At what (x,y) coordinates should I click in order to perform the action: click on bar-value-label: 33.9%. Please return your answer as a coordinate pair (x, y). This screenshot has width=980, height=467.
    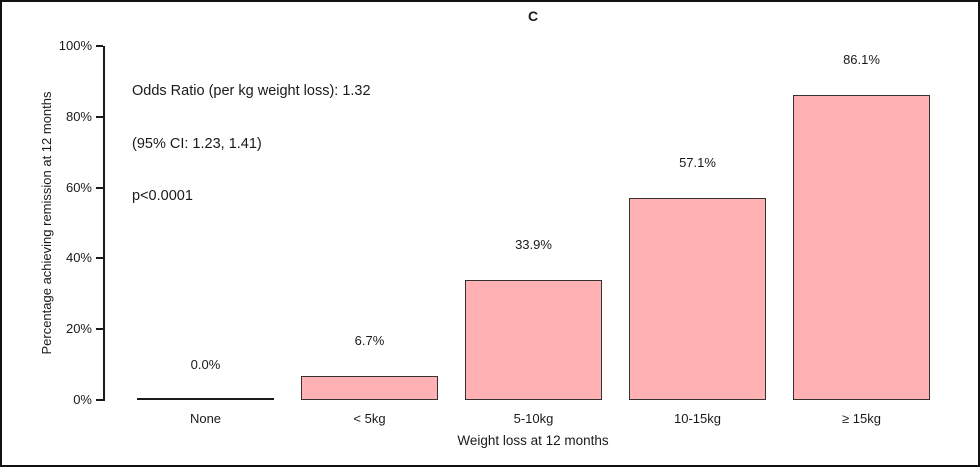
    Looking at the image, I should click on (533, 244).